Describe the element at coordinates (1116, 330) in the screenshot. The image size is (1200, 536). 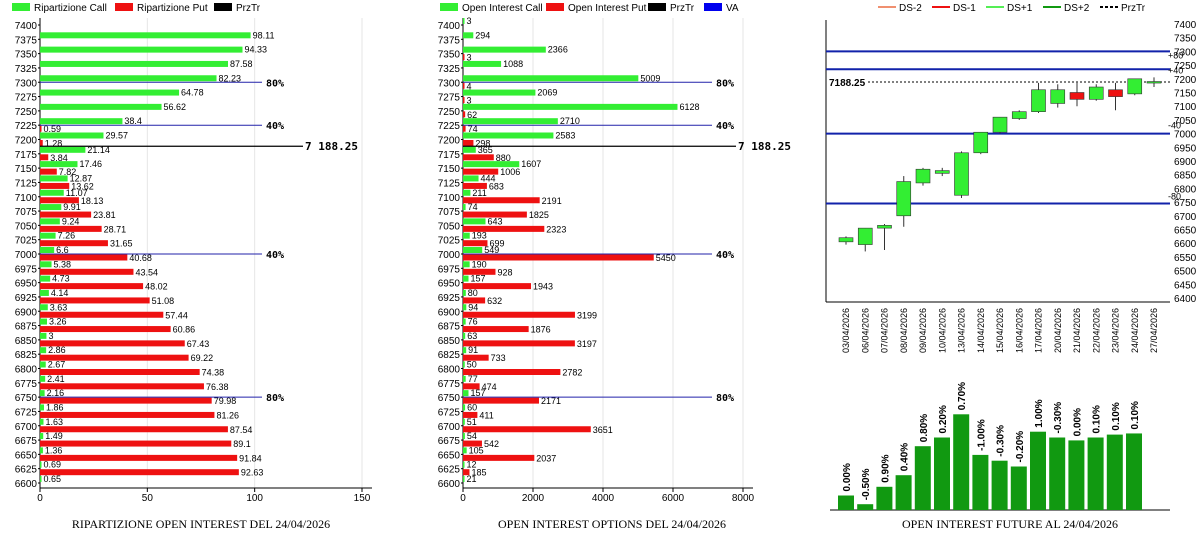
I see `date-label: 23/04/2026` at that location.